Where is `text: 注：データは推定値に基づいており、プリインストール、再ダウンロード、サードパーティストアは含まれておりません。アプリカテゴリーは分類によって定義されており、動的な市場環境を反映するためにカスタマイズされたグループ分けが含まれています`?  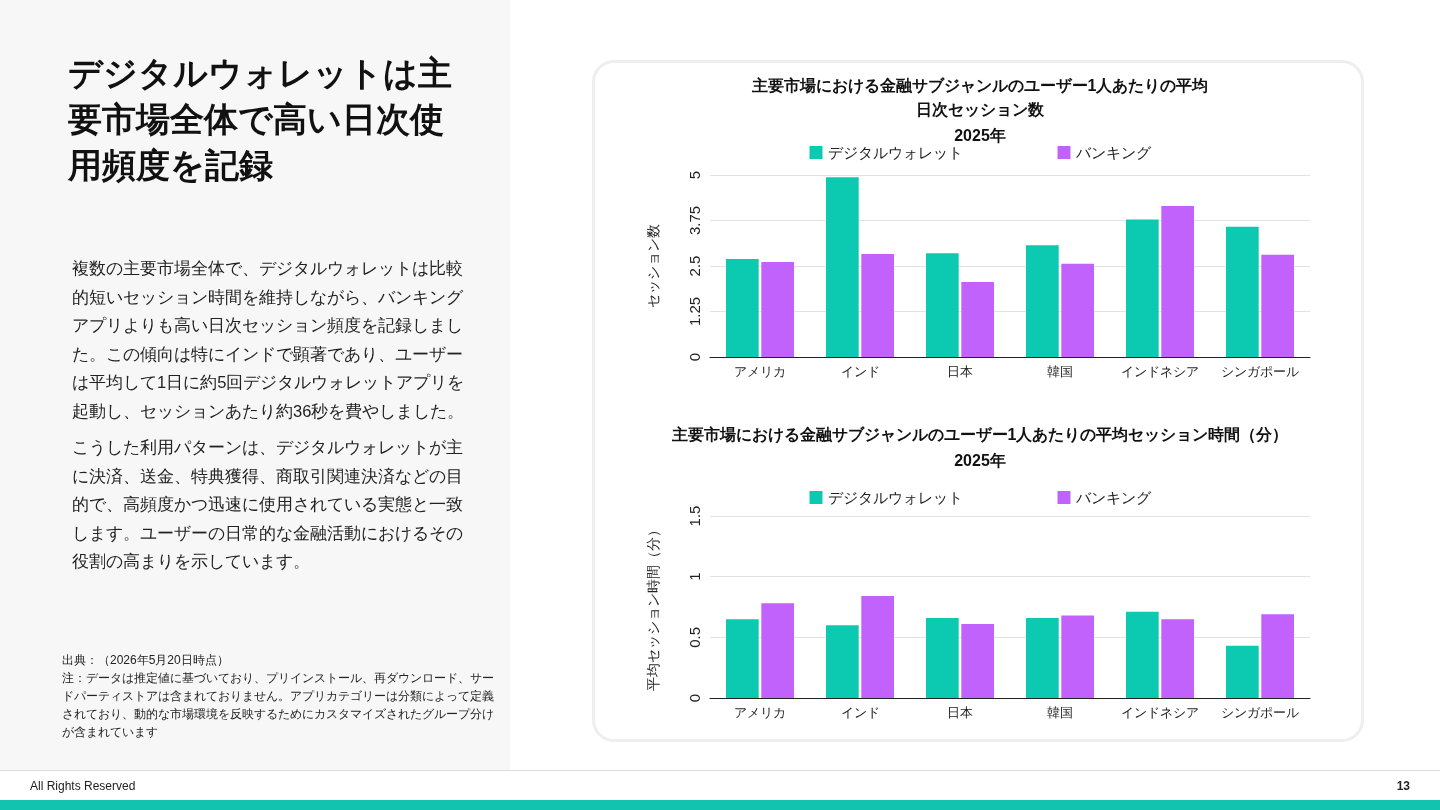 text: 注：データは推定値に基づいており、プリインストール、再ダウンロード、サードパーティストアは含まれておりません。アプリカテゴリーは分類によって定義されており、動的な市場環境を反映するためにカスタマイズされたグループ分けが含まれています is located at coordinates (278, 705).